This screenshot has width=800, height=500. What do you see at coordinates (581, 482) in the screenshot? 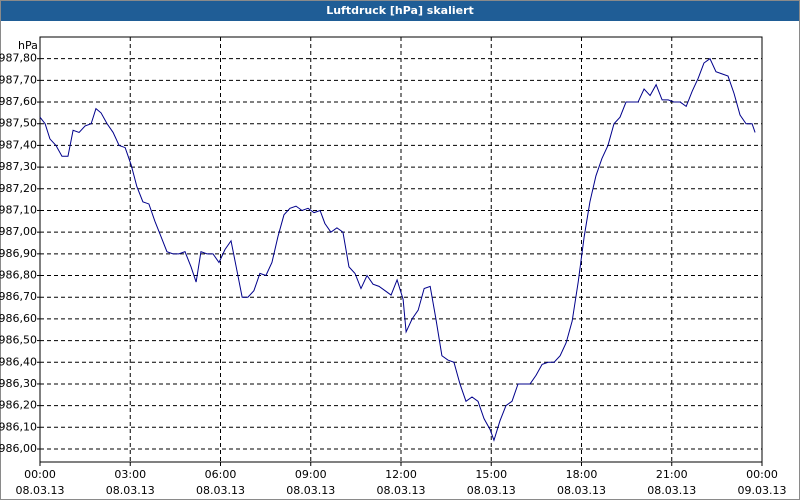
I see `x-tick-label: 18:00 08.03.13` at bounding box center [581, 482].